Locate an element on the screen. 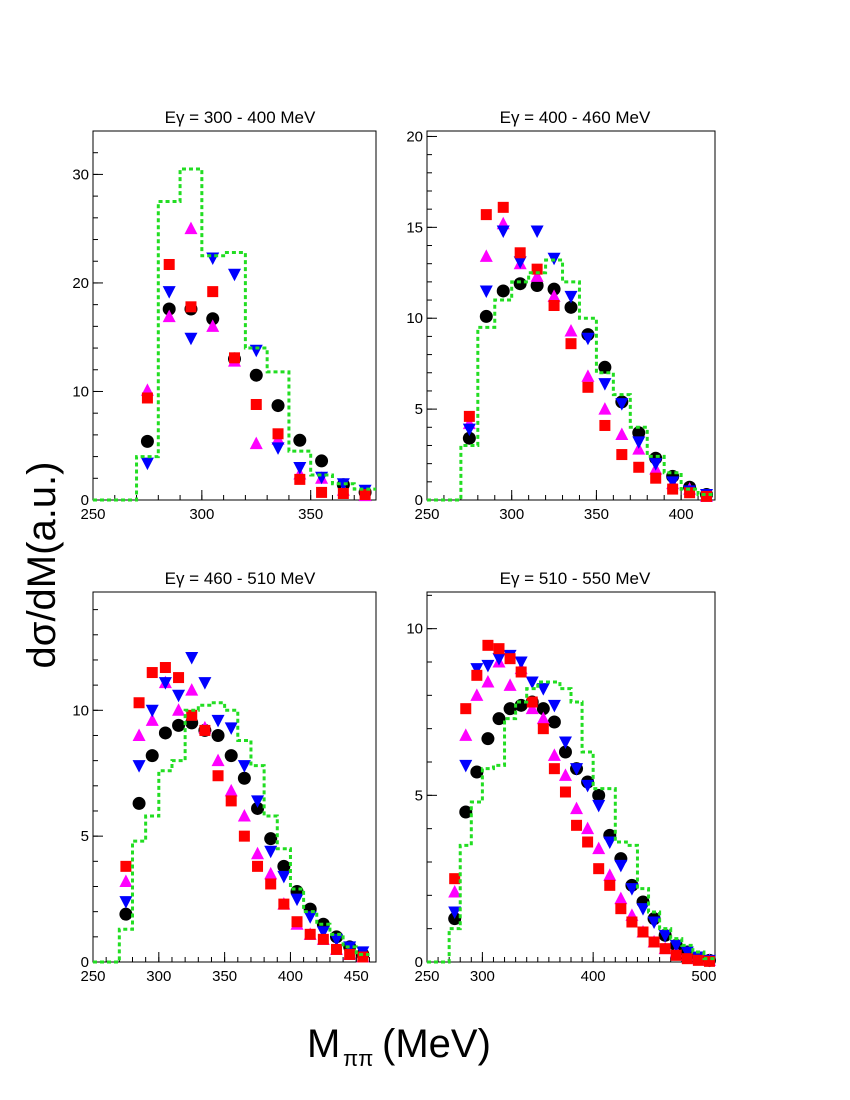 This screenshot has height=1100, width=850. y-tick-label: 0 is located at coordinates (419, 962).